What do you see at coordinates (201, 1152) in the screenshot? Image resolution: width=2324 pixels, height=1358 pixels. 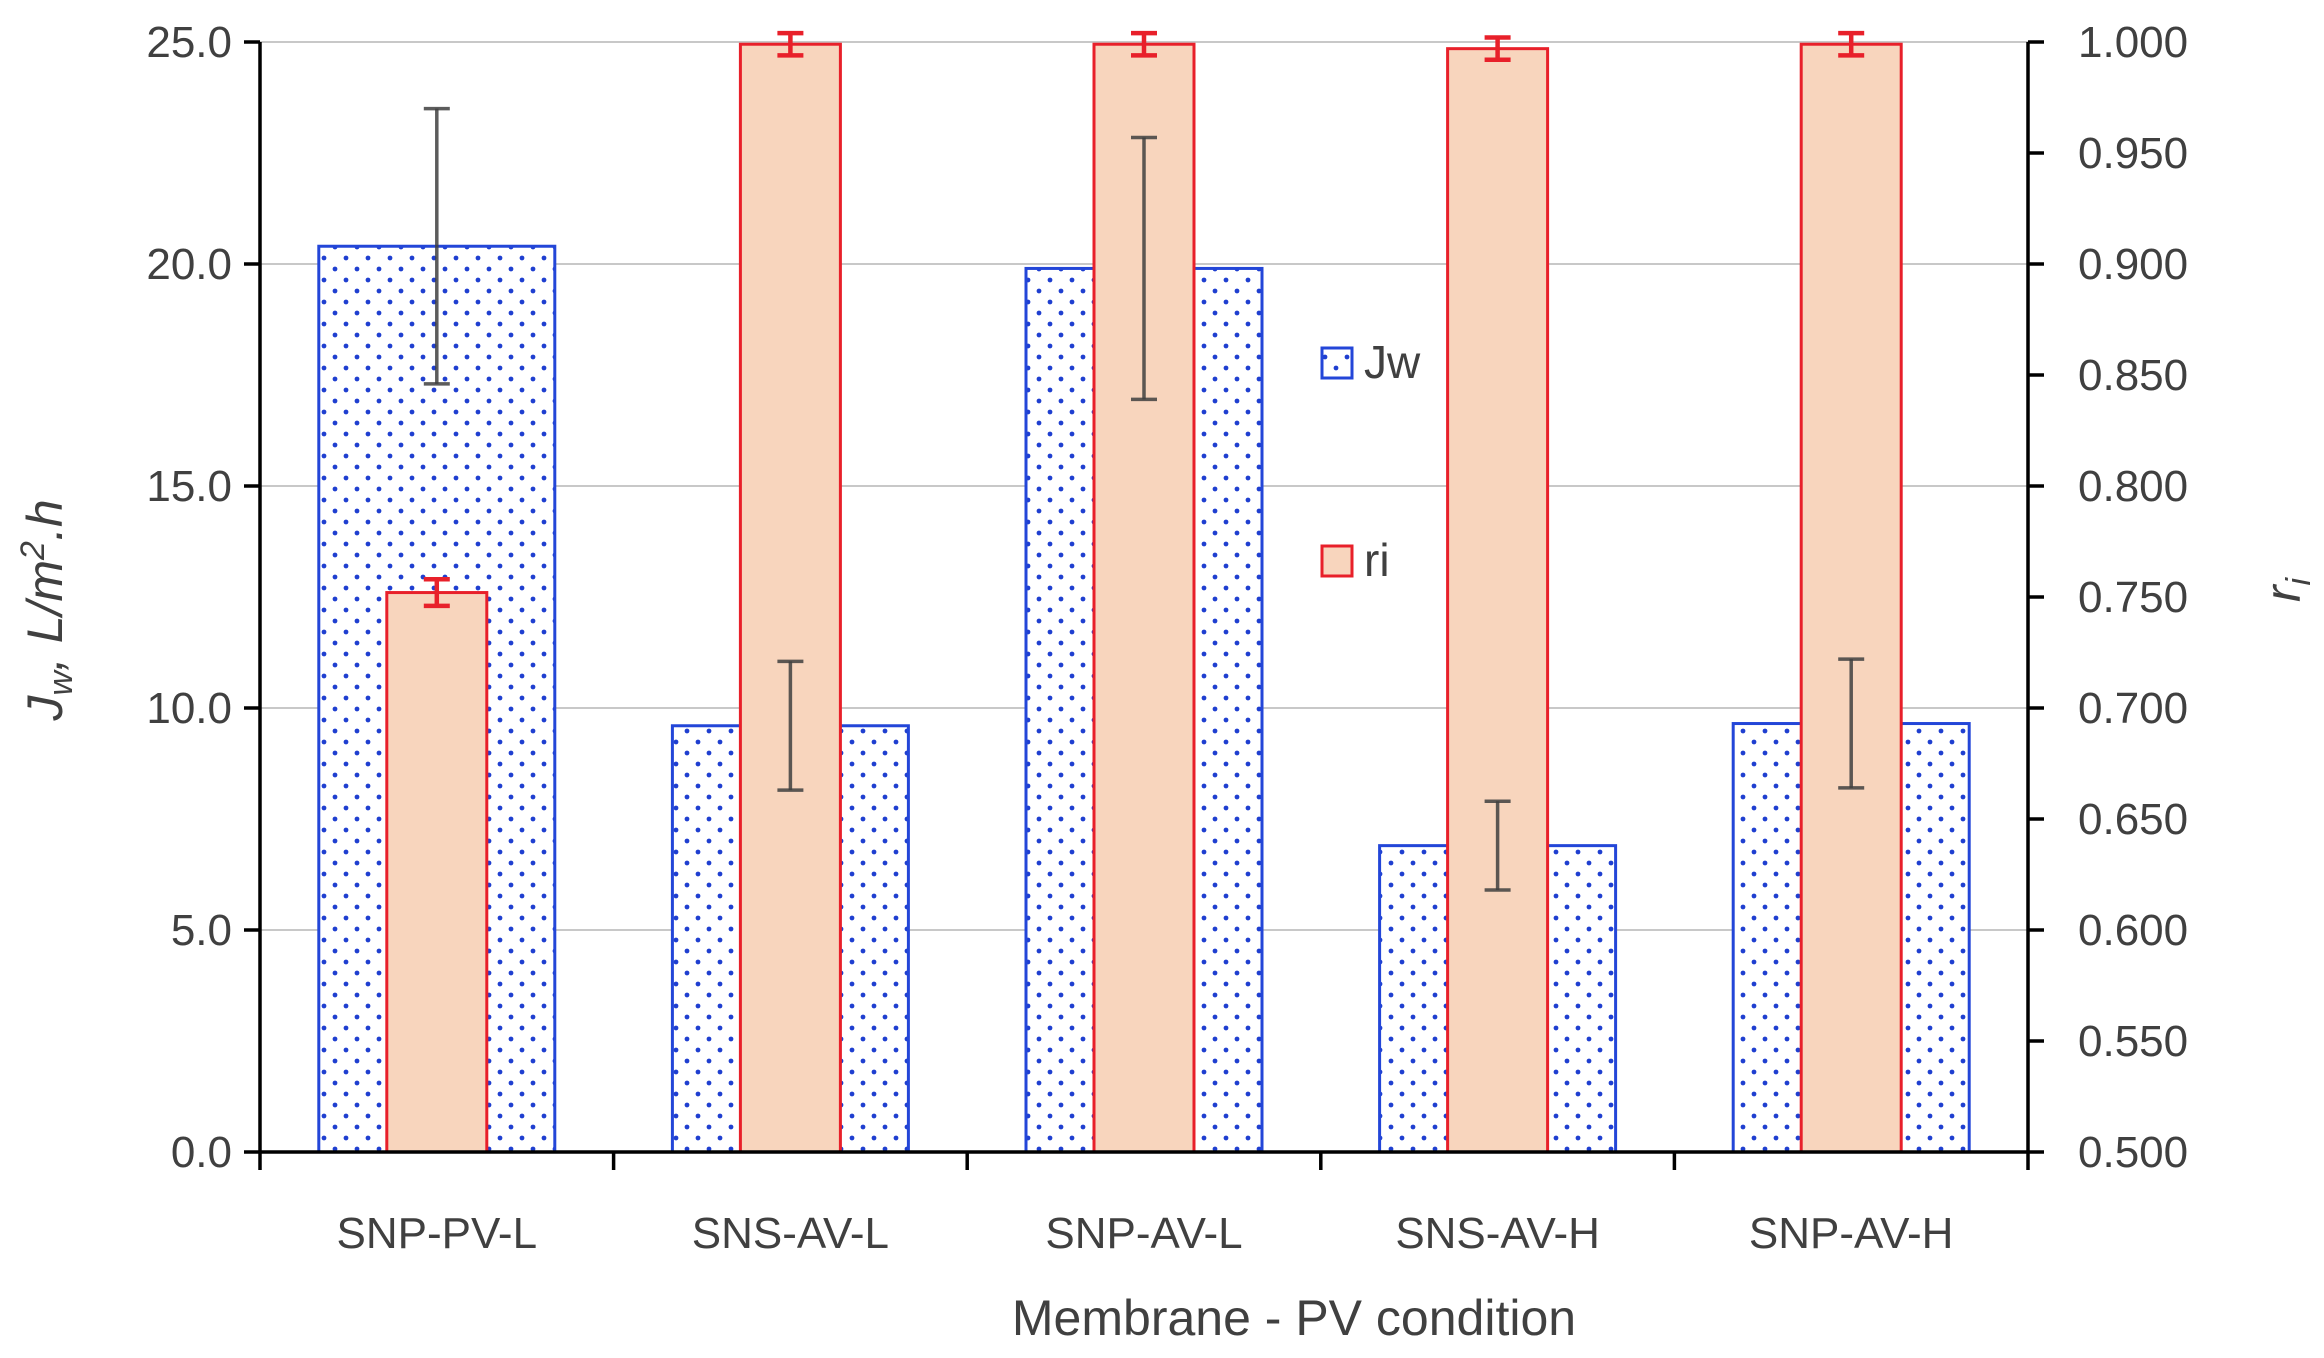 I see `left-y-tick-label: 0.0` at bounding box center [201, 1152].